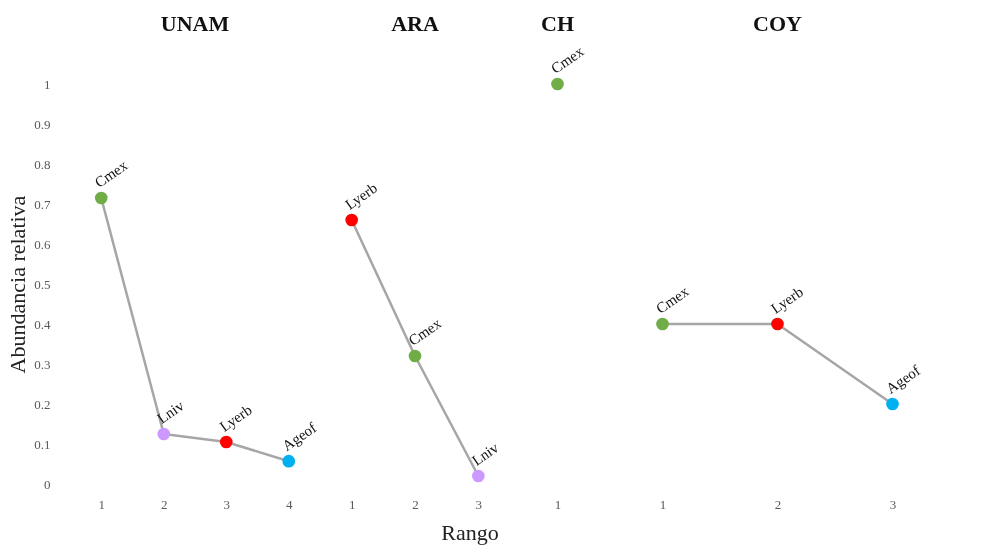  Describe the element at coordinates (47, 484) in the screenshot. I see `y-tick-label: 0` at that location.